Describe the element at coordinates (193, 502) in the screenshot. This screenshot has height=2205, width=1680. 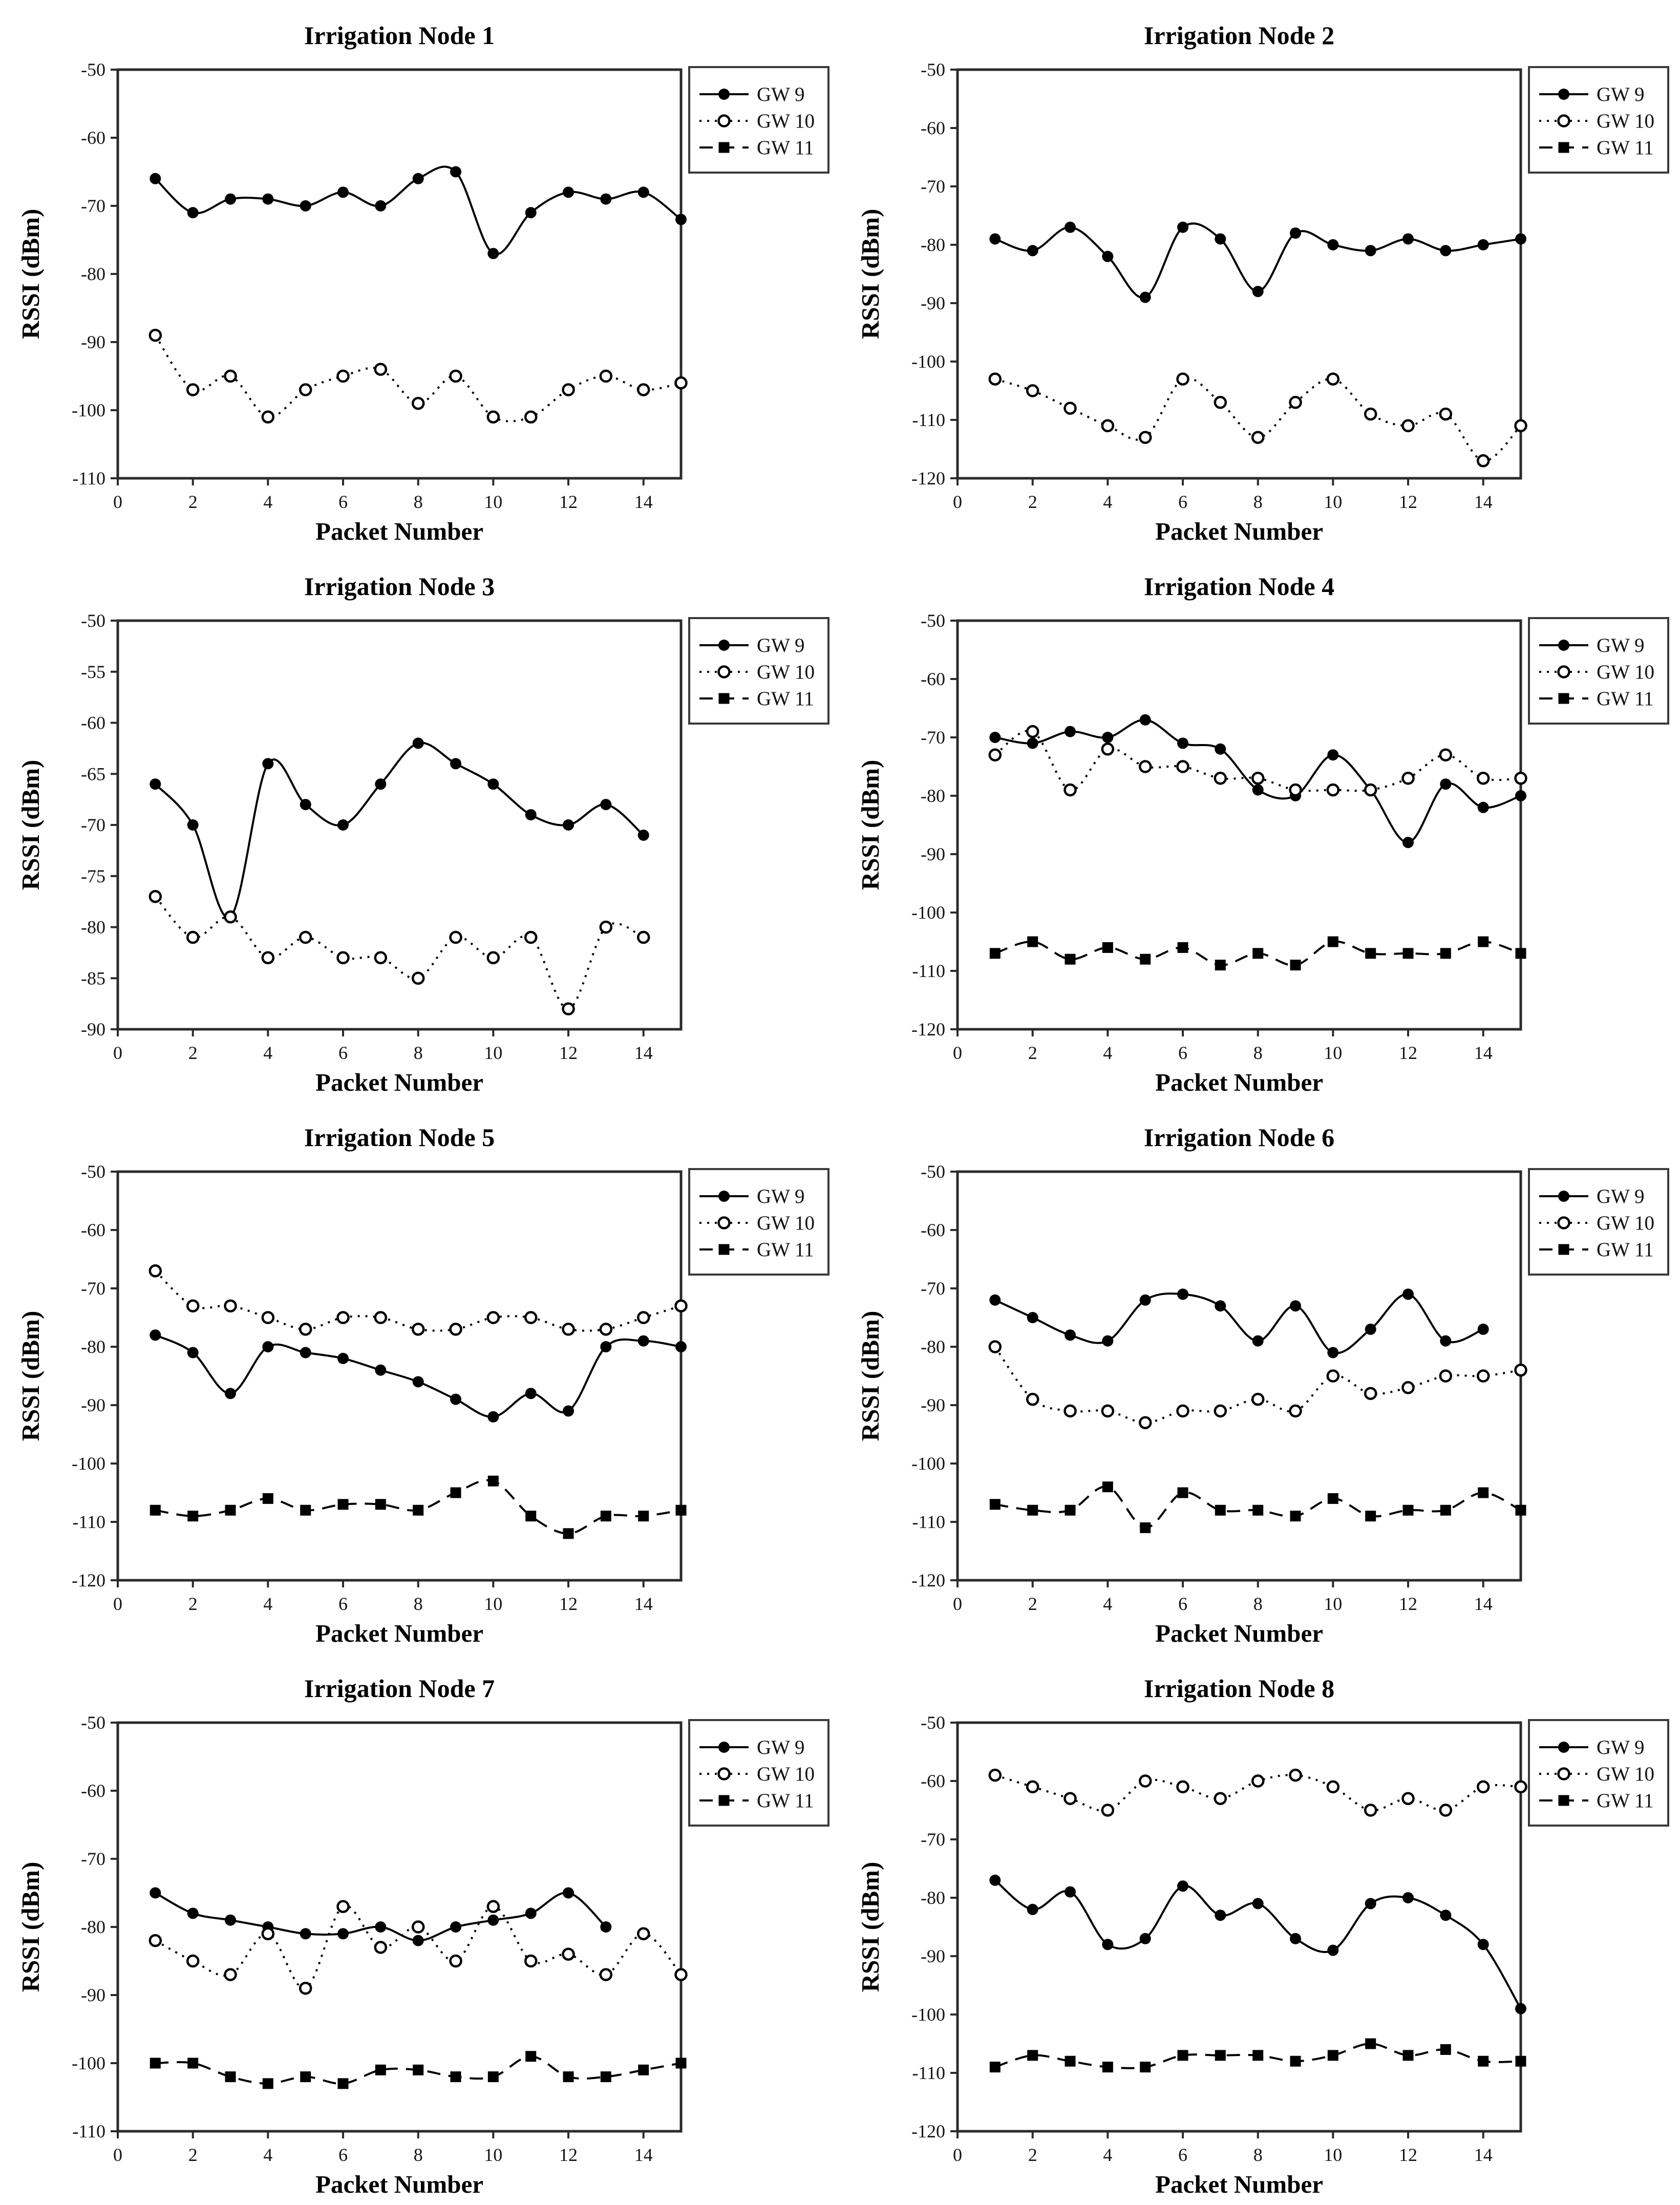
I see `x-tick-label: 2` at that location.